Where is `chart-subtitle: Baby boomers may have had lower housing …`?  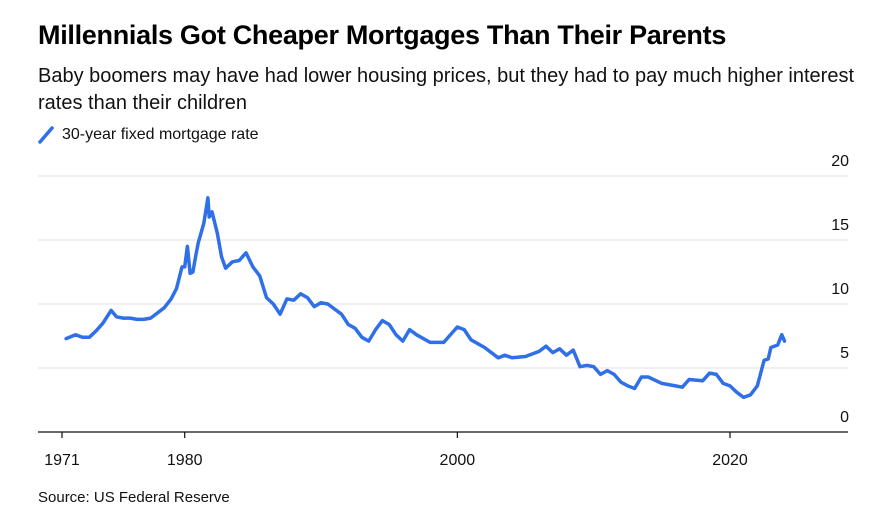 chart-subtitle: Baby boomers may have had lower housing … is located at coordinates (446, 89).